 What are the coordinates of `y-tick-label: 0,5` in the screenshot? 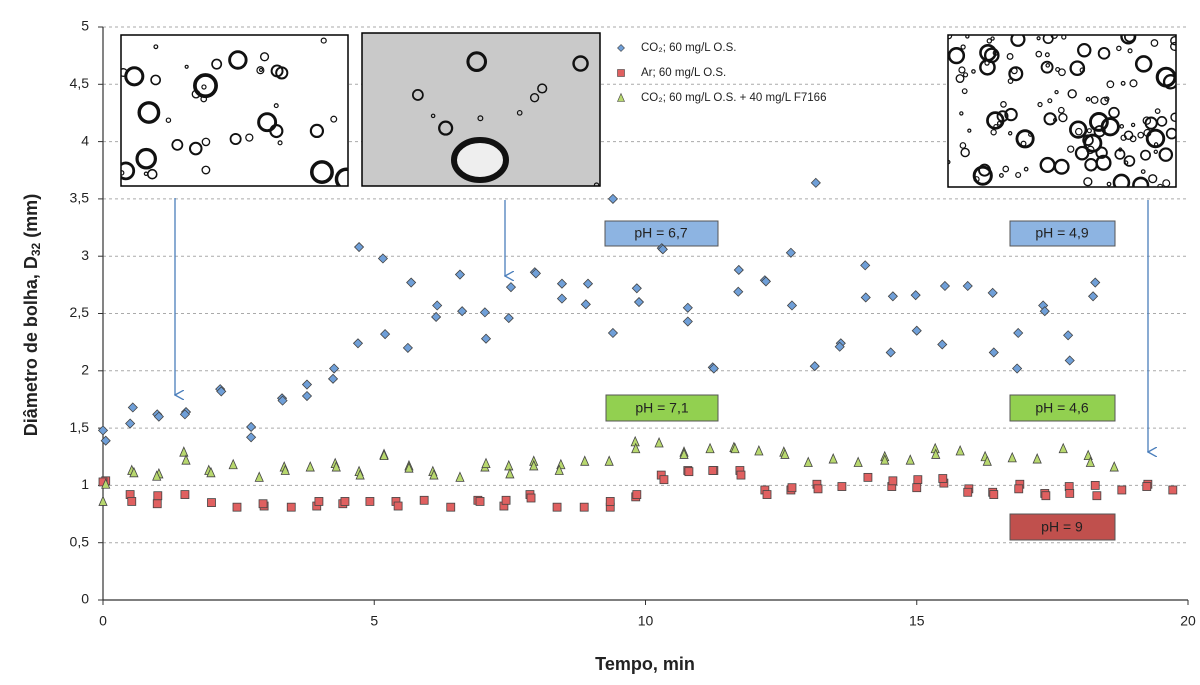 It's located at (80, 541).